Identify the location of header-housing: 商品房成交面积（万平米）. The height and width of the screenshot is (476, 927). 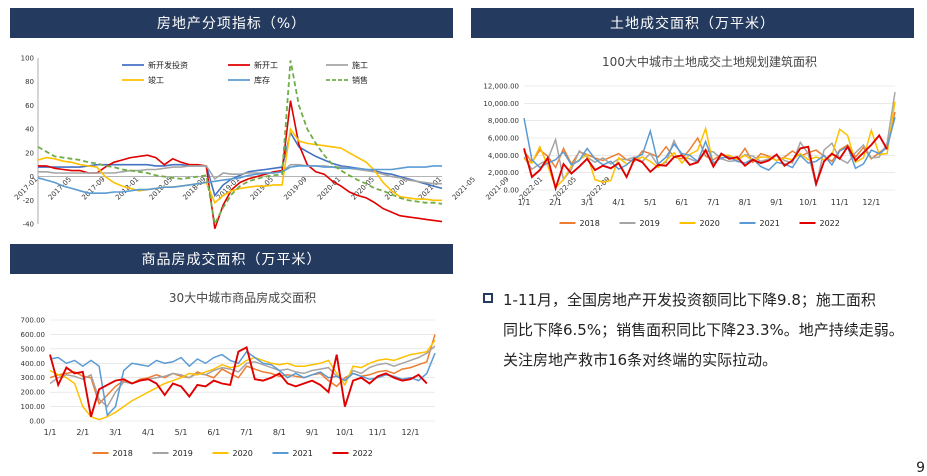
(231, 259).